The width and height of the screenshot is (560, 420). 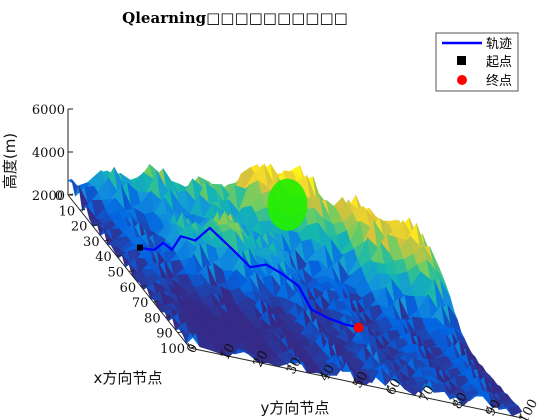 What do you see at coordinates (462, 80) in the screenshot?
I see `legend-goal-swatch` at bounding box center [462, 80].